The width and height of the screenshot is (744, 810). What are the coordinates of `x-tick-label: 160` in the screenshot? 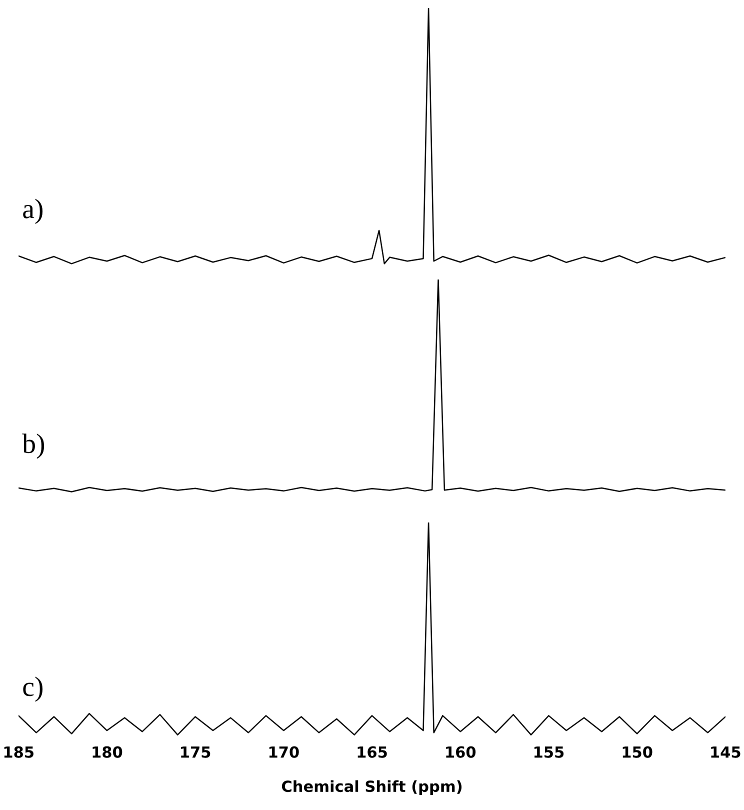 It's located at (461, 752).